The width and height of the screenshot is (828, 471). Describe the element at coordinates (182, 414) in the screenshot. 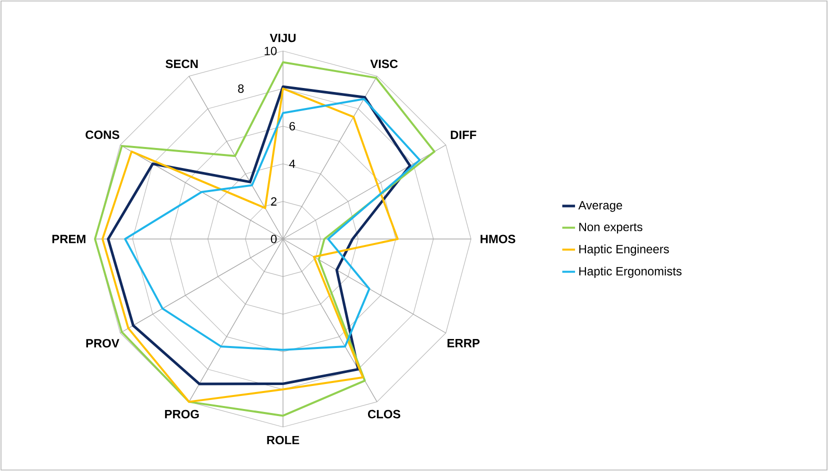

I see `spoke-label: PROG` at that location.